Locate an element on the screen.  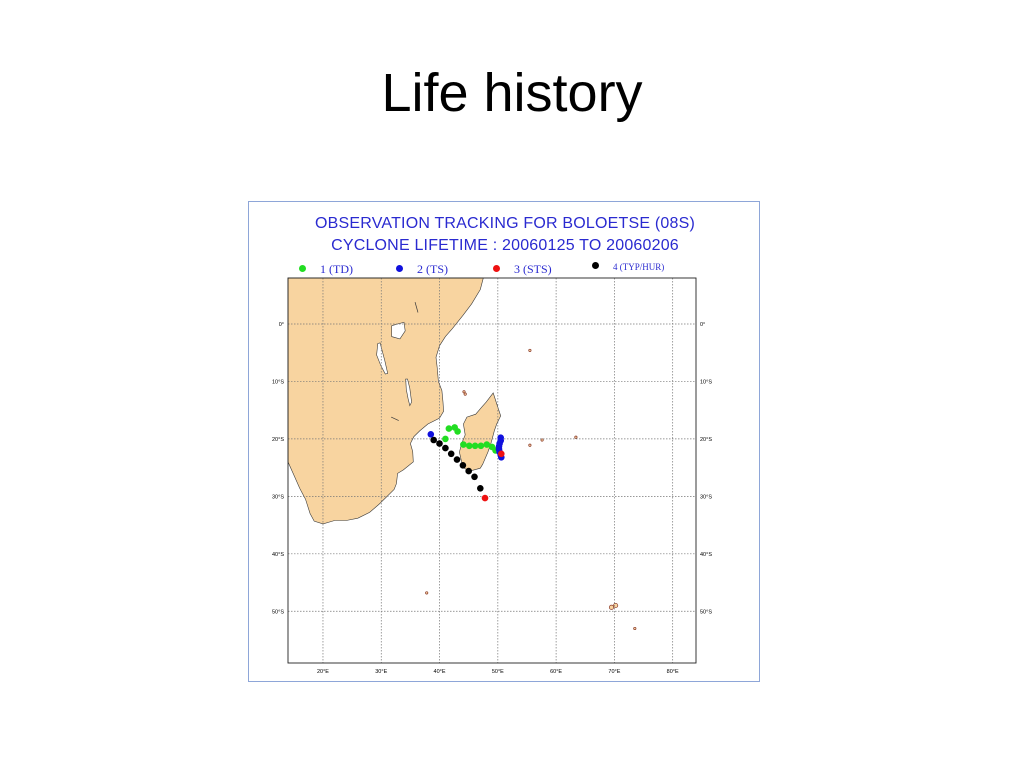
x-tick-label: 30°E is located at coordinates (381, 672).